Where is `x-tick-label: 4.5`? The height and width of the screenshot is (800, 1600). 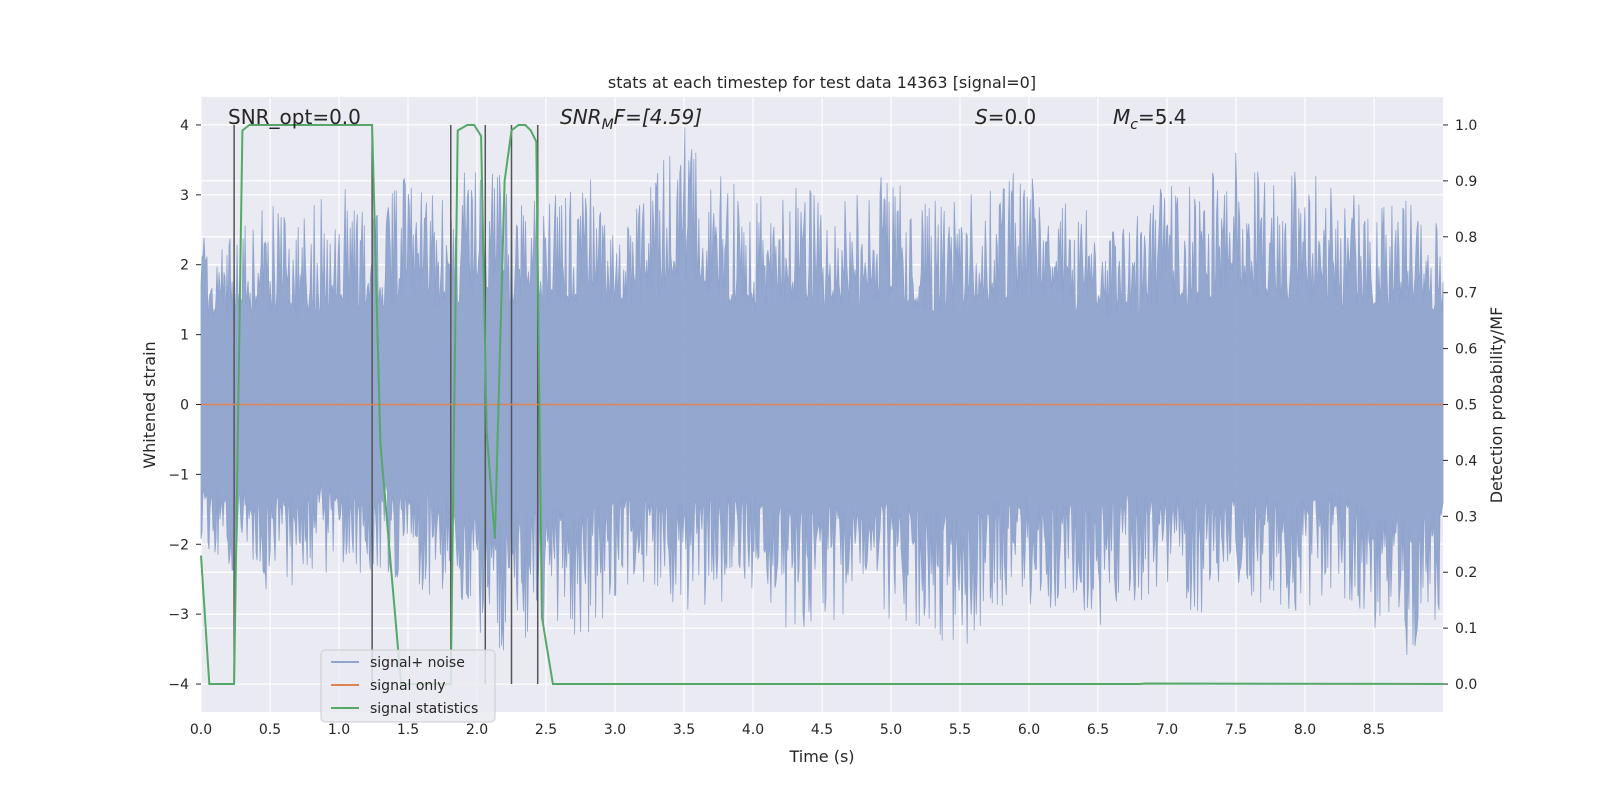
x-tick-label: 4.5 is located at coordinates (822, 730).